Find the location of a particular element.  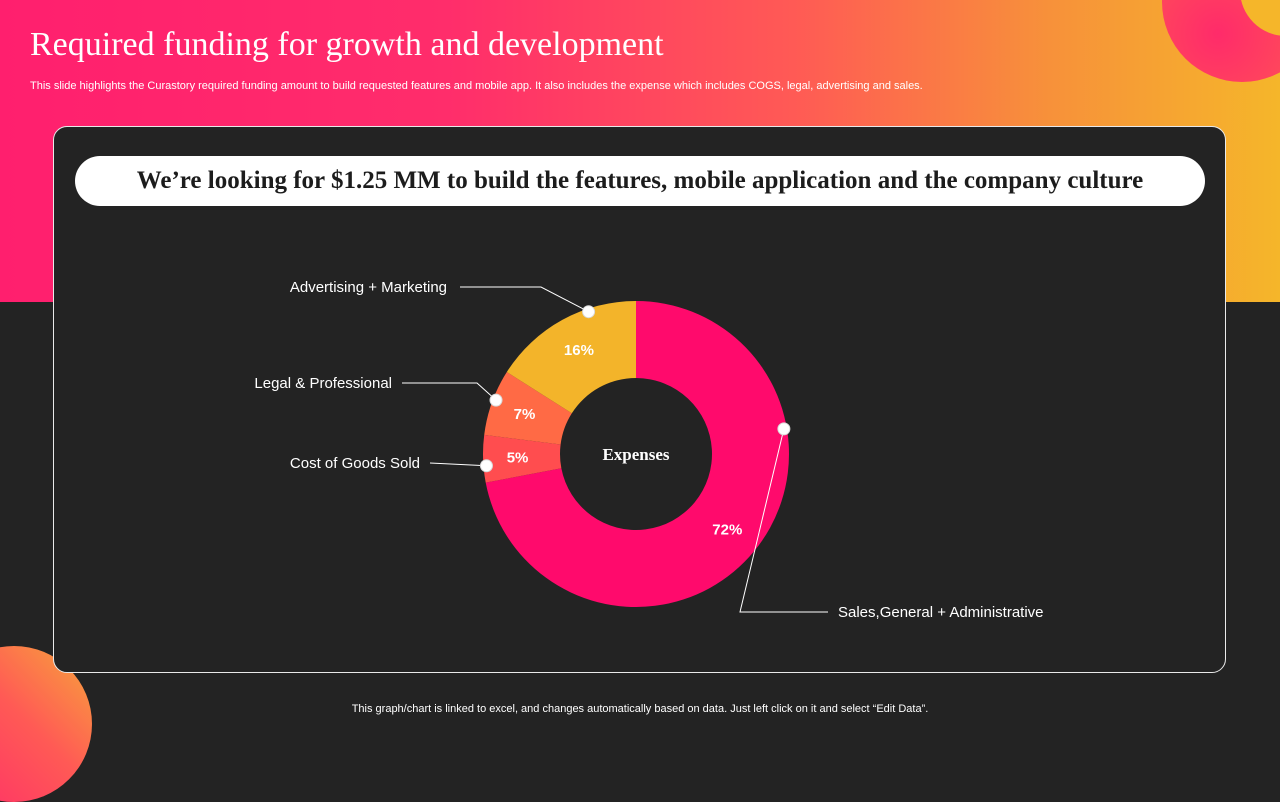

donut-center-label: Expenses is located at coordinates (635, 454).